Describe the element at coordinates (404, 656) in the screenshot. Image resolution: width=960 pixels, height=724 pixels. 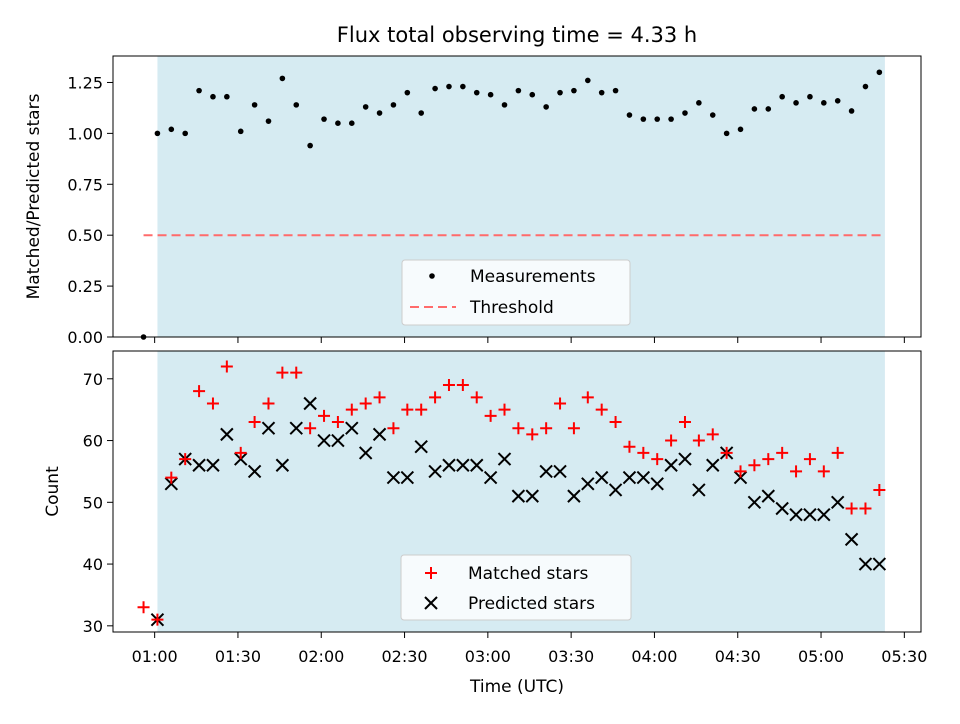
I see `x-tick-label: 02:30` at that location.